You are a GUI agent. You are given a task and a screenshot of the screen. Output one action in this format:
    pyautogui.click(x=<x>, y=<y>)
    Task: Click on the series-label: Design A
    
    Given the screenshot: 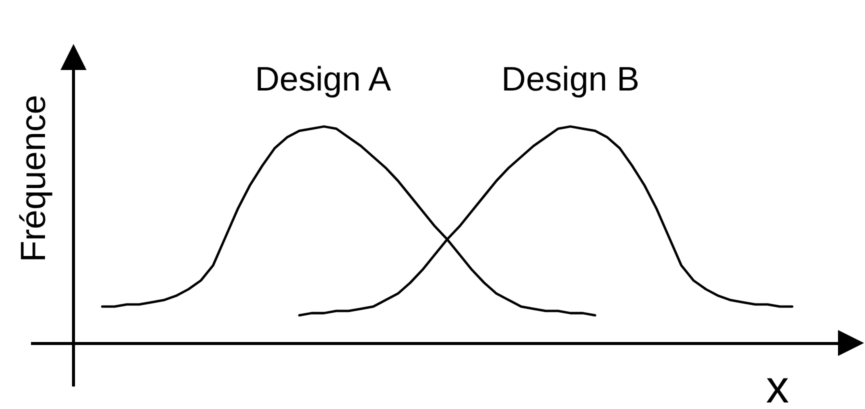 What is the action you would take?
    pyautogui.click(x=323, y=79)
    